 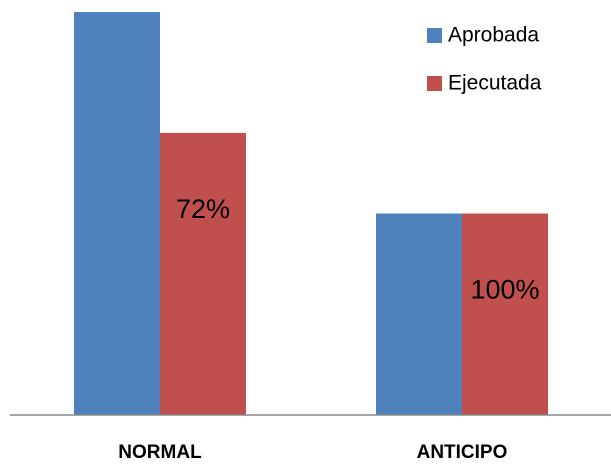 What do you see at coordinates (160, 452) in the screenshot?
I see `x-tick-label: NORMAL` at bounding box center [160, 452].